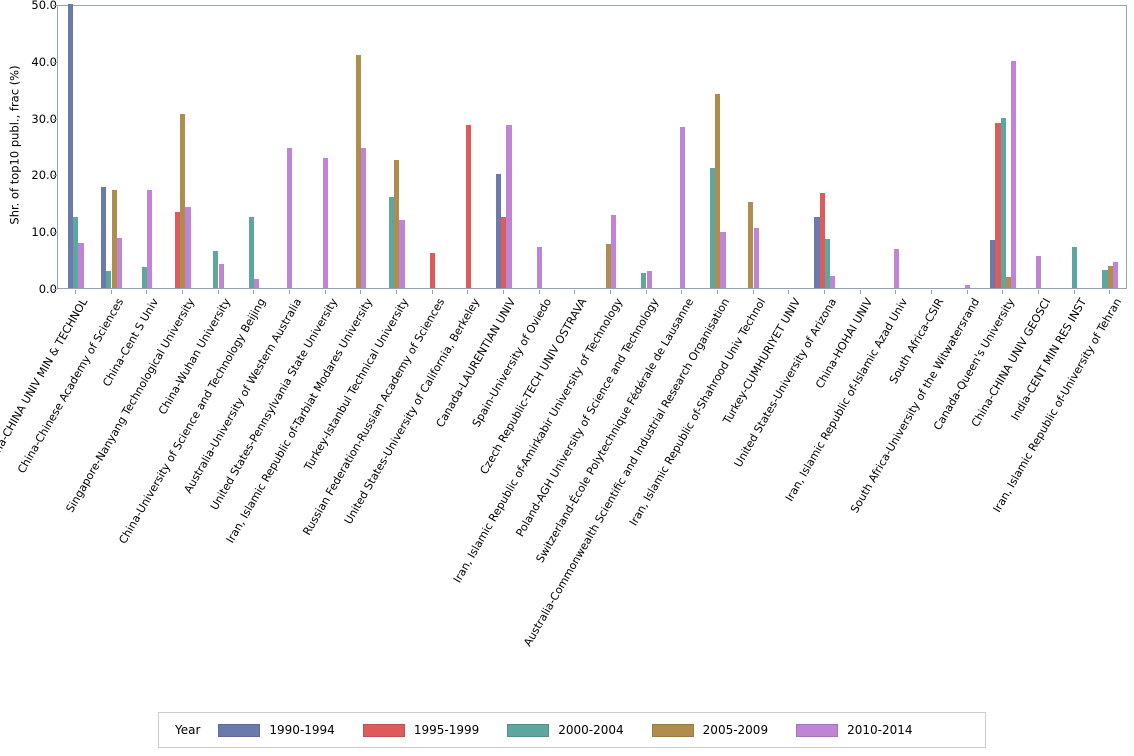 Image resolution: width=1134 pixels, height=756 pixels. I want to click on legend-entry: 2010-2014, so click(854, 730).